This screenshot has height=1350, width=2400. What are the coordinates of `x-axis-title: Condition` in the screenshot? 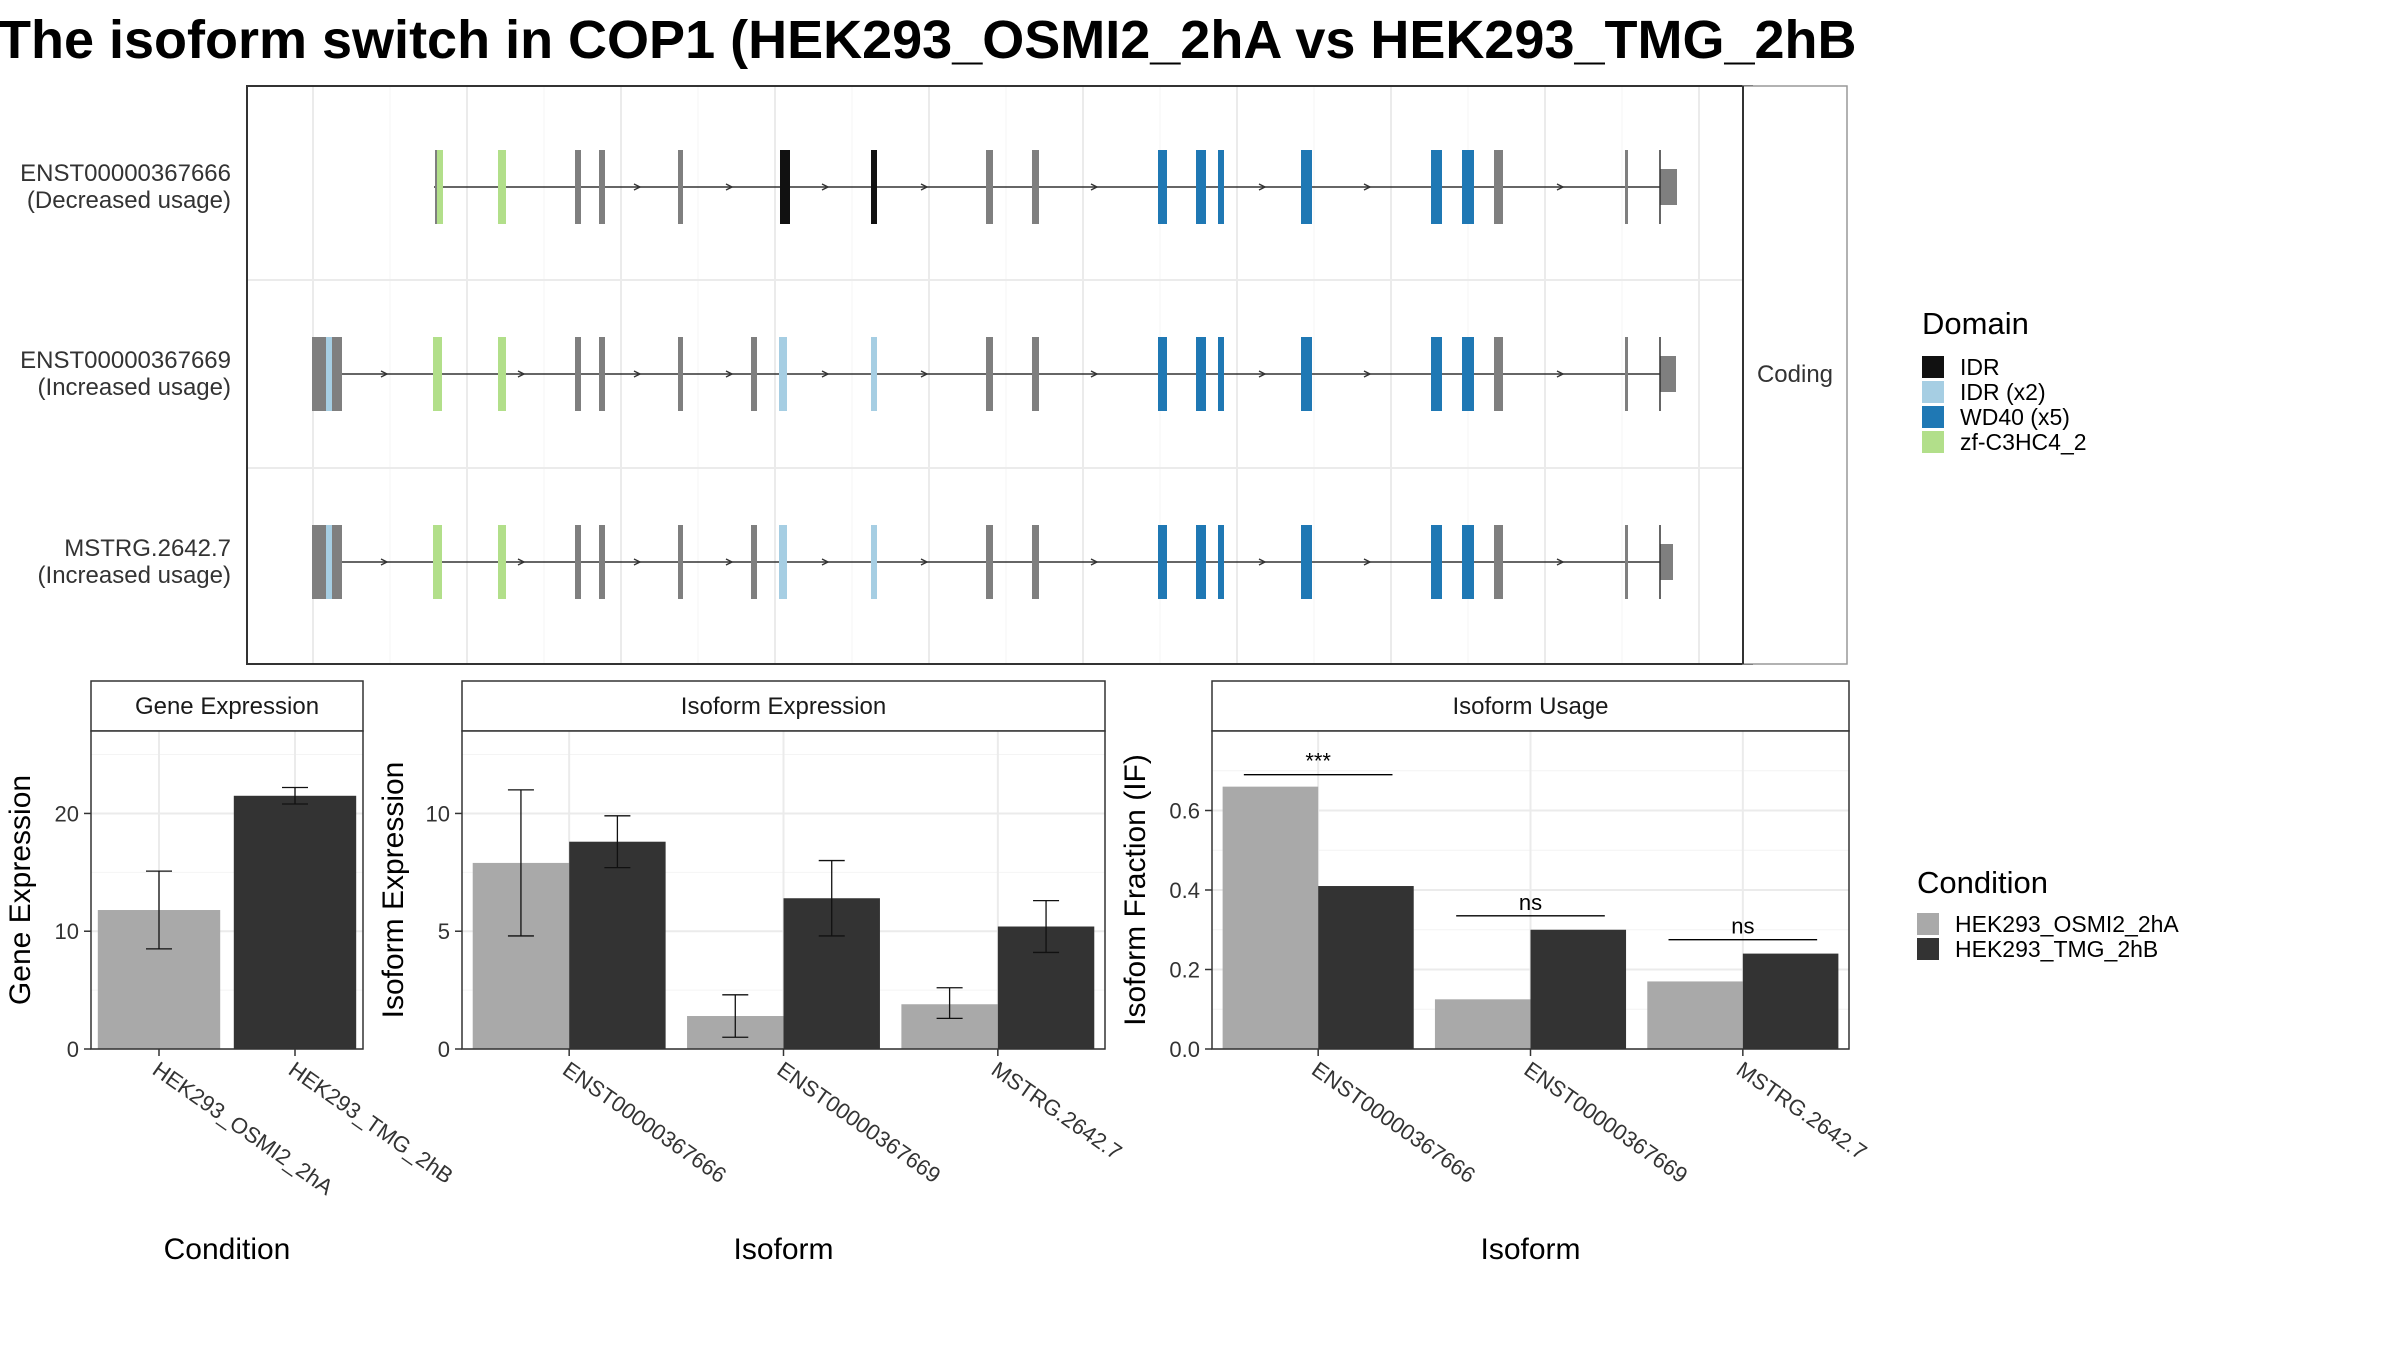 It's located at (227, 1249).